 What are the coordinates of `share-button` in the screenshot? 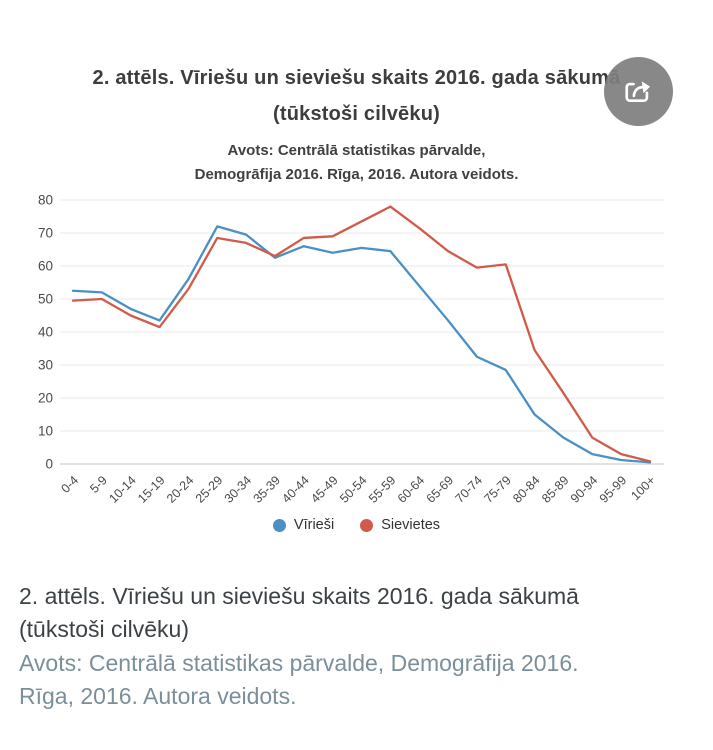 It's located at (638, 91).